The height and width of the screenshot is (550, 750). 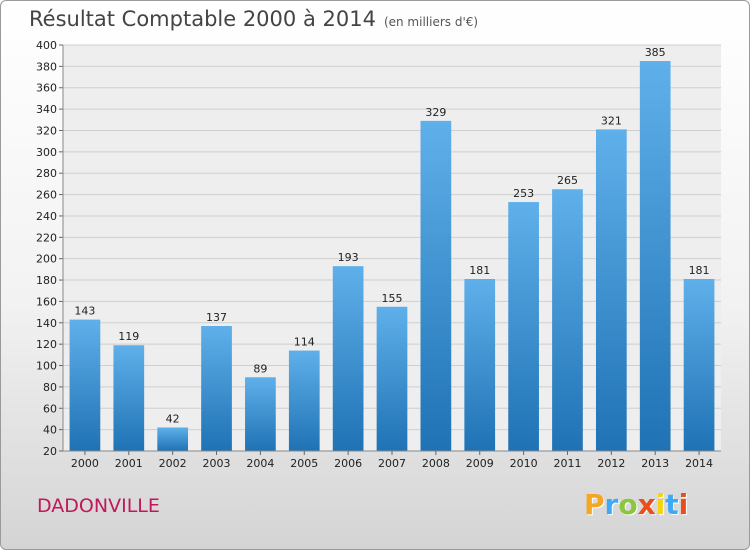 What do you see at coordinates (46, 366) in the screenshot?
I see `y-tick-label: 100` at bounding box center [46, 366].